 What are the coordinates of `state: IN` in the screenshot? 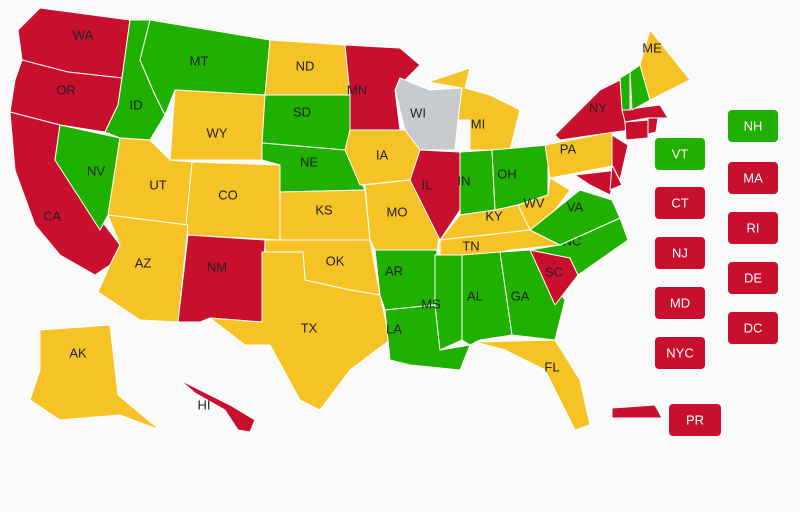 It's located at (477, 182).